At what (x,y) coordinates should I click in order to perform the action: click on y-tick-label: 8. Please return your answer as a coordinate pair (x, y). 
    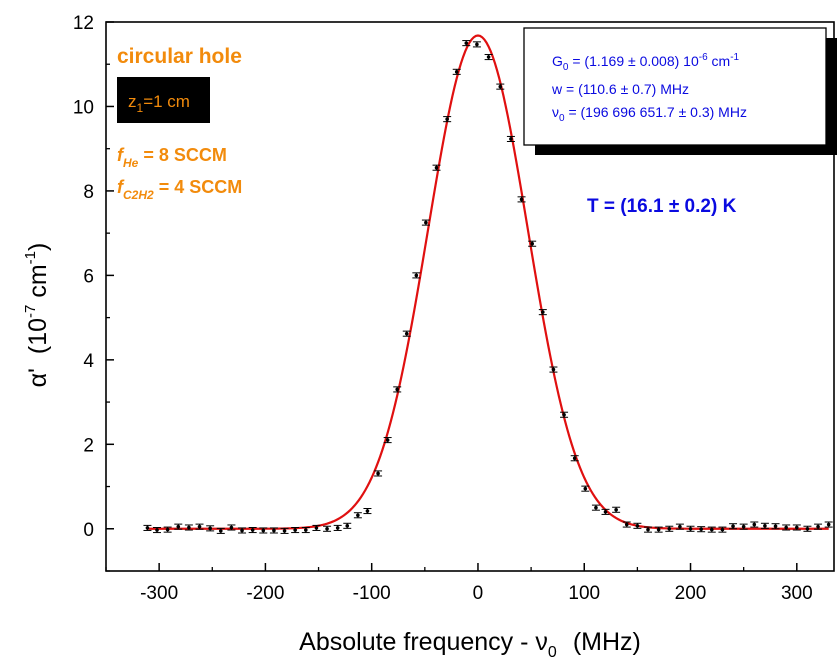
    Looking at the image, I should click on (88, 192).